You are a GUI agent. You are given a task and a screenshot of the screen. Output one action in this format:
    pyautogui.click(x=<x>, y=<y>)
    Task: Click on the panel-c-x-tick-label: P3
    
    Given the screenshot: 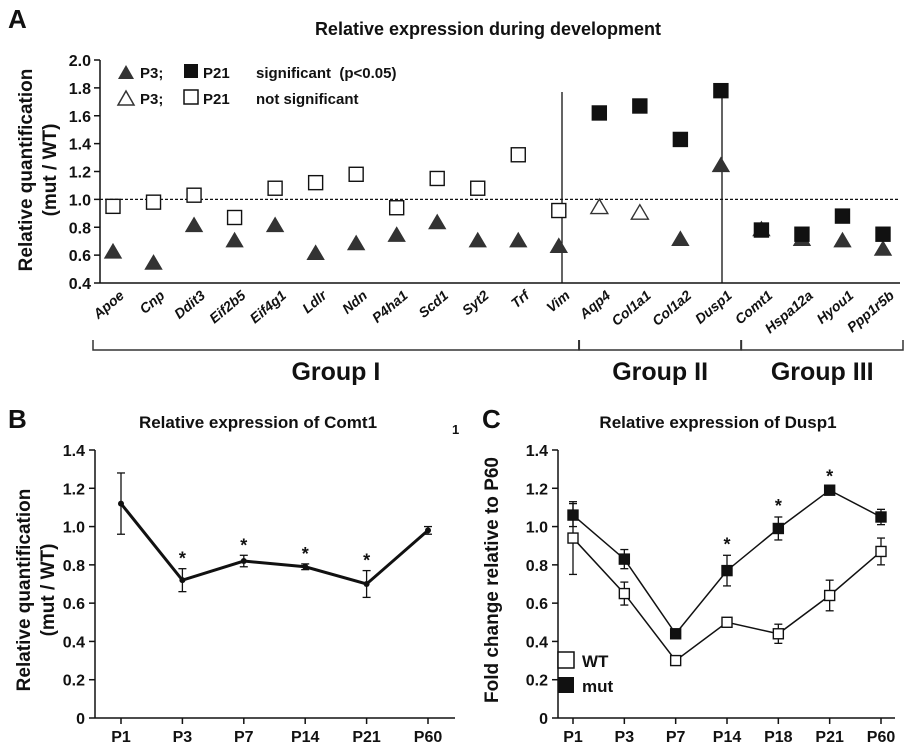 What is the action you would take?
    pyautogui.click(x=625, y=736)
    